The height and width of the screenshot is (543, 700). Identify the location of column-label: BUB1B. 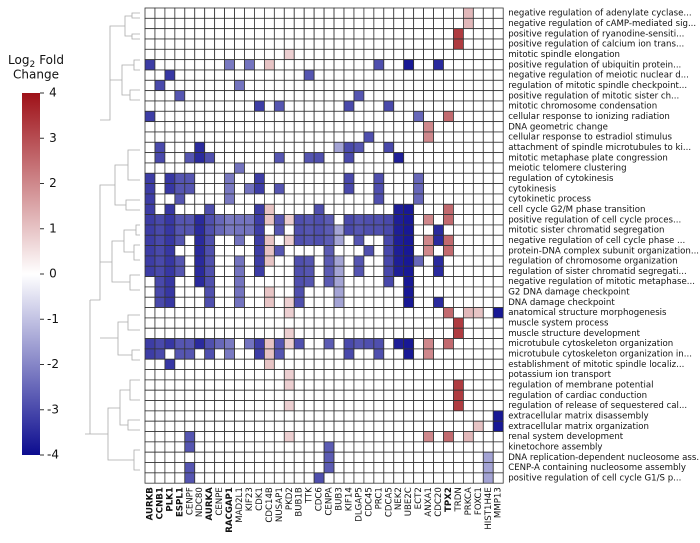
(300, 502).